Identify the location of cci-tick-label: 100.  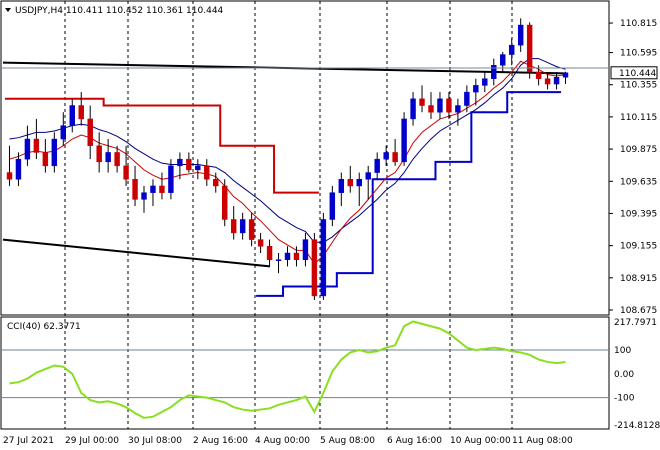
(622, 351).